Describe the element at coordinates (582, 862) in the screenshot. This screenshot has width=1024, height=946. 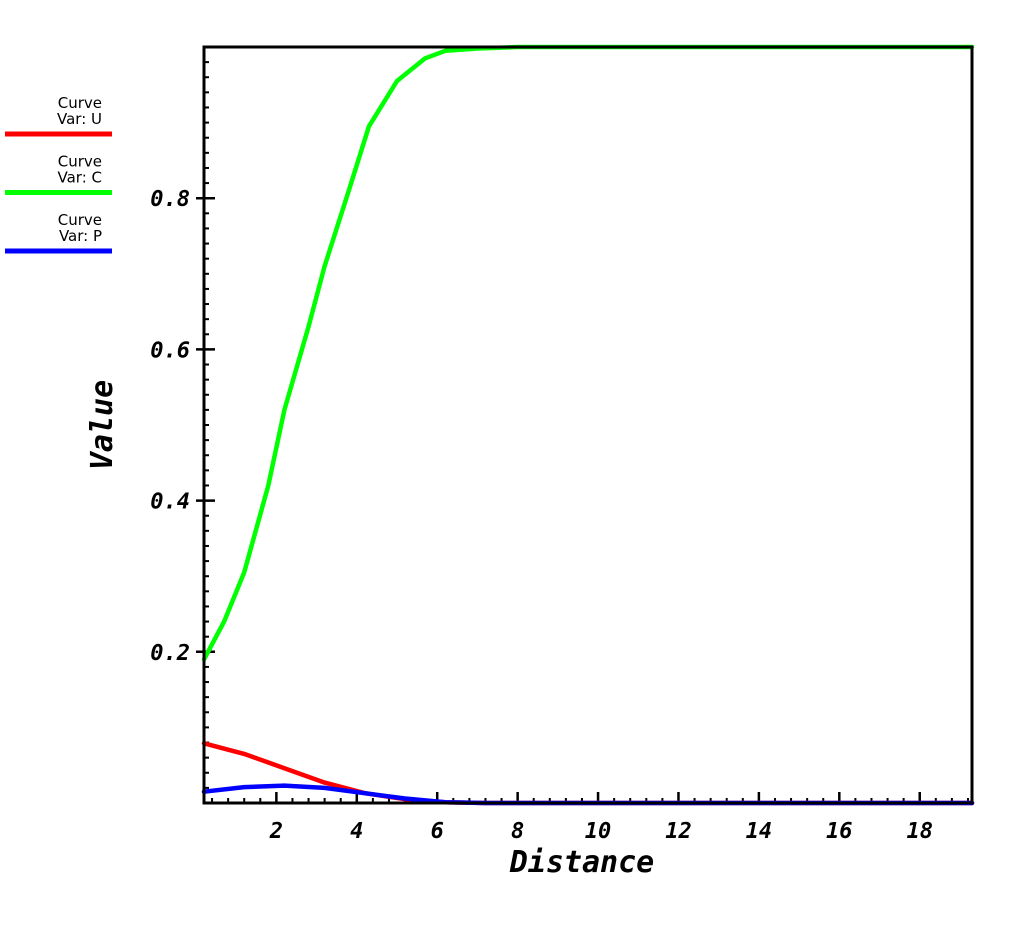
I see `x-axis-title: Distance` at that location.